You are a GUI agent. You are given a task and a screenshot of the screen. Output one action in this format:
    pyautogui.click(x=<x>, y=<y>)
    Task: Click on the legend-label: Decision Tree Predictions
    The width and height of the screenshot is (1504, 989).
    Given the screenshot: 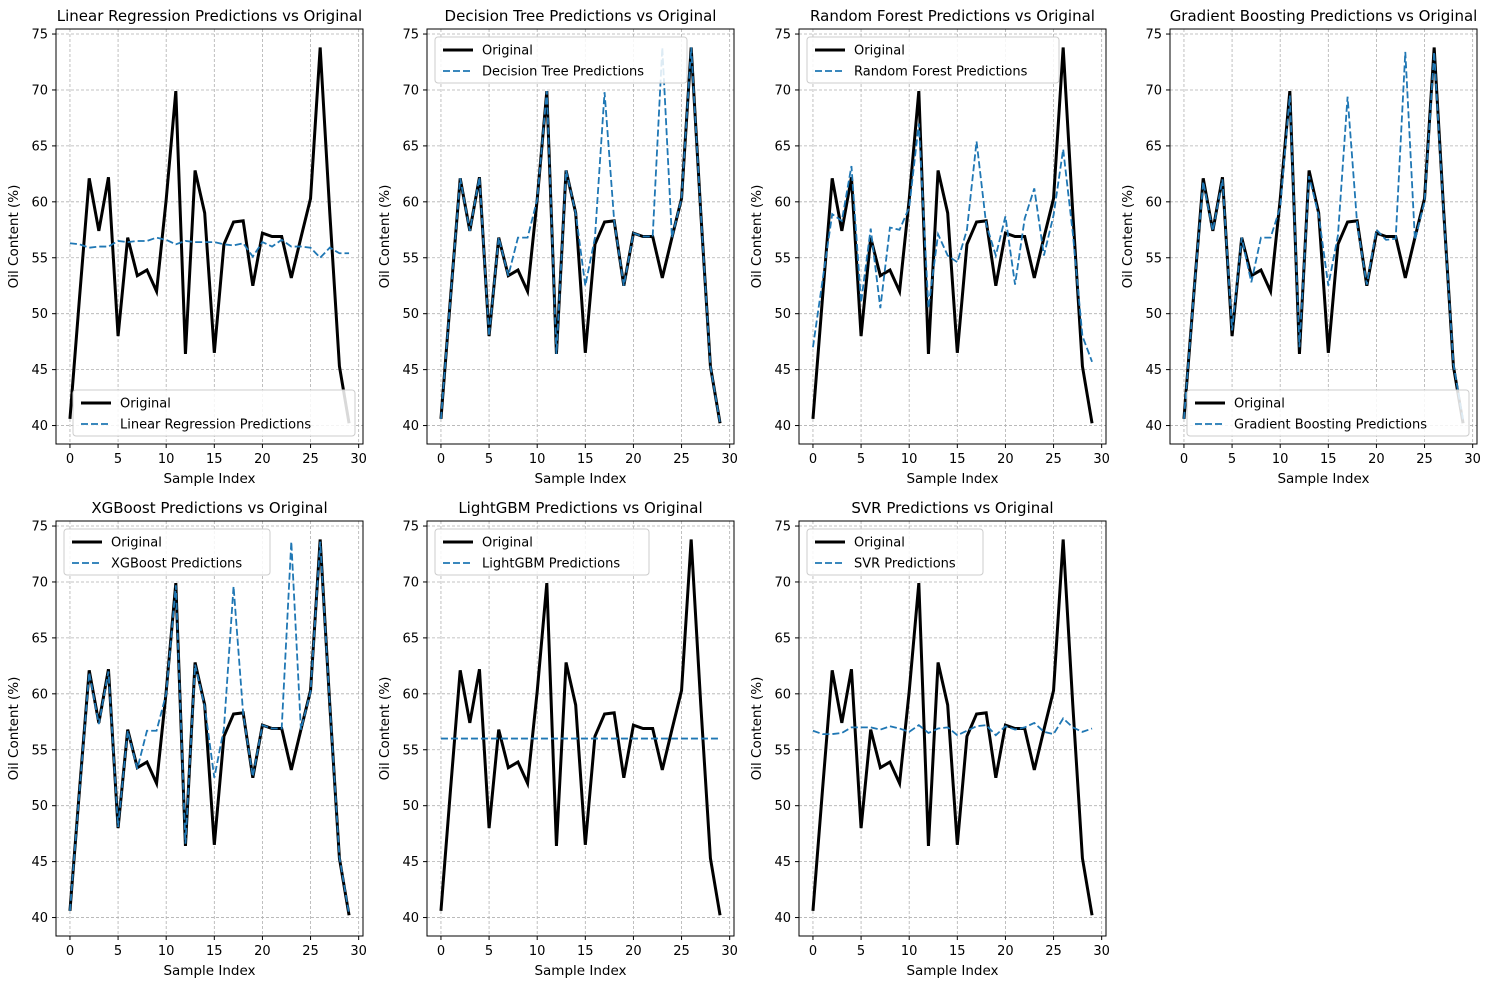 What is the action you would take?
    pyautogui.click(x=563, y=72)
    